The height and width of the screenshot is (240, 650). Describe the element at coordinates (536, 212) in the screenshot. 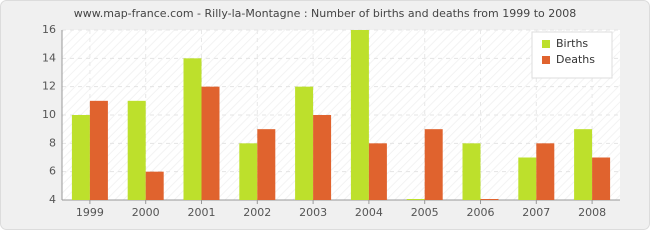

I see `x-tick-label: 2007` at that location.